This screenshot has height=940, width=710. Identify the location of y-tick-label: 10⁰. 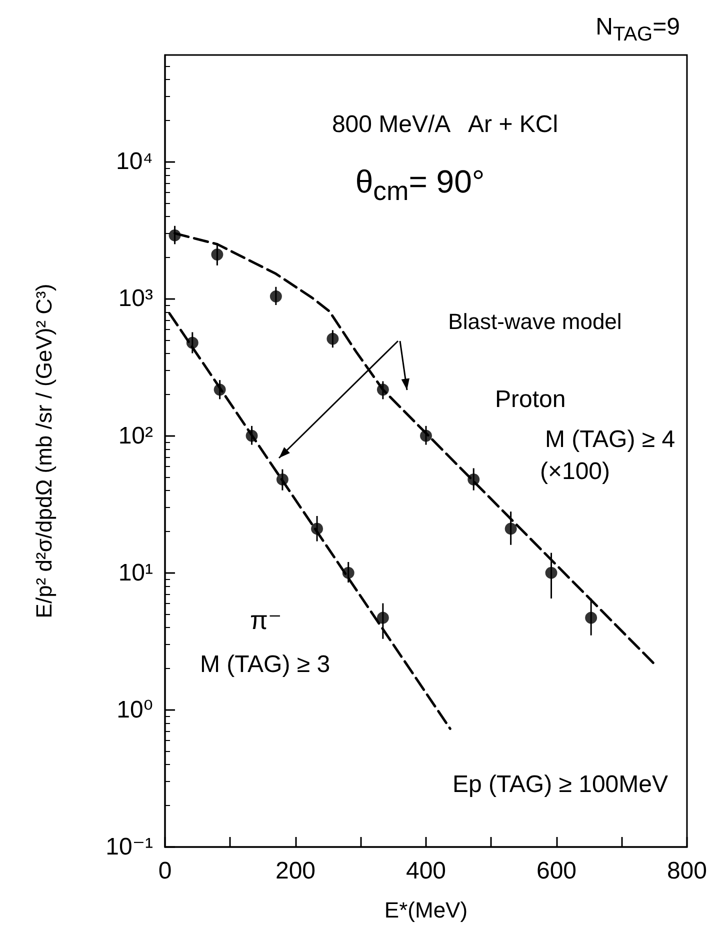
(134, 710).